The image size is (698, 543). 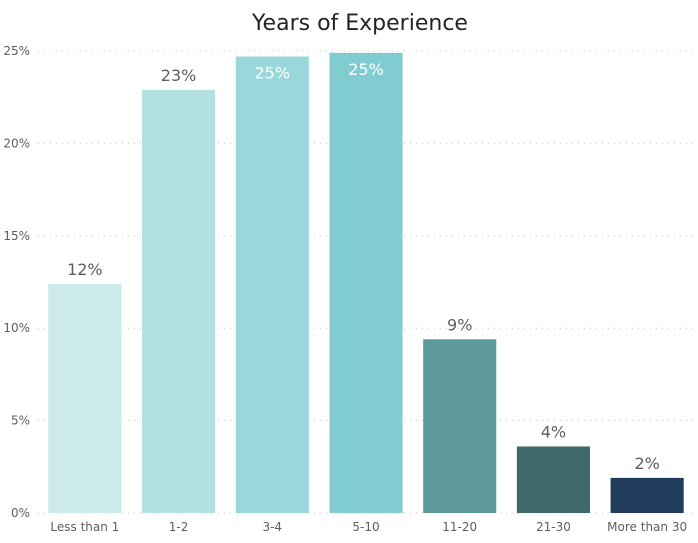 I want to click on y-tick-label: 15%, so click(x=16, y=236).